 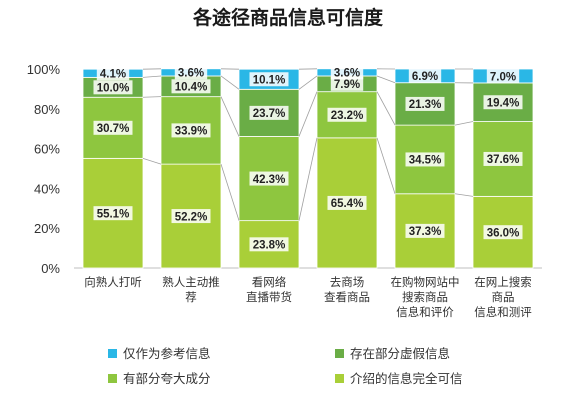 I want to click on data-label: 4.1%, so click(x=113, y=75).